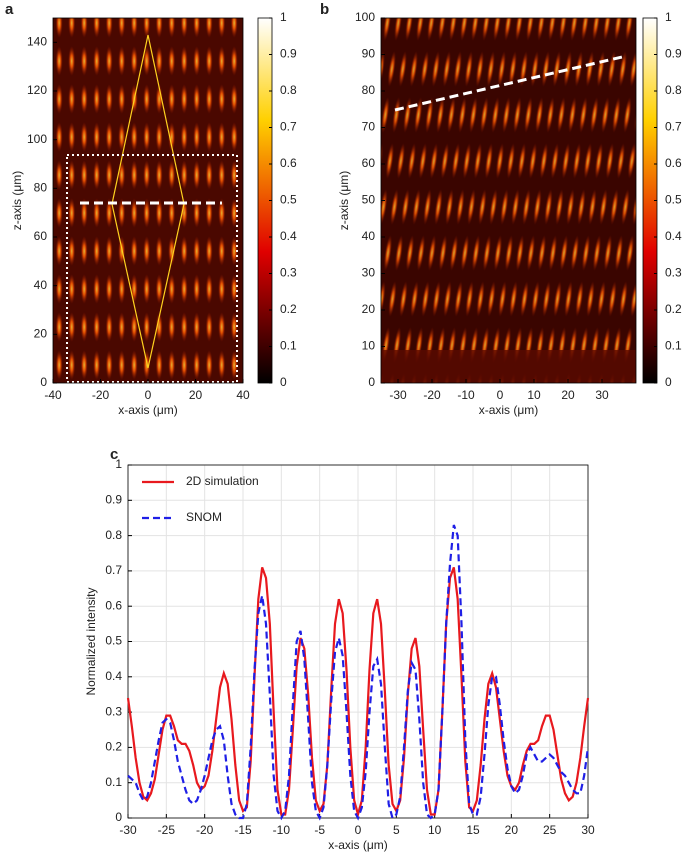 Image resolution: width=685 pixels, height=860 pixels. Describe the element at coordinates (396, 830) in the screenshot. I see `x-tick-label: 5` at that location.